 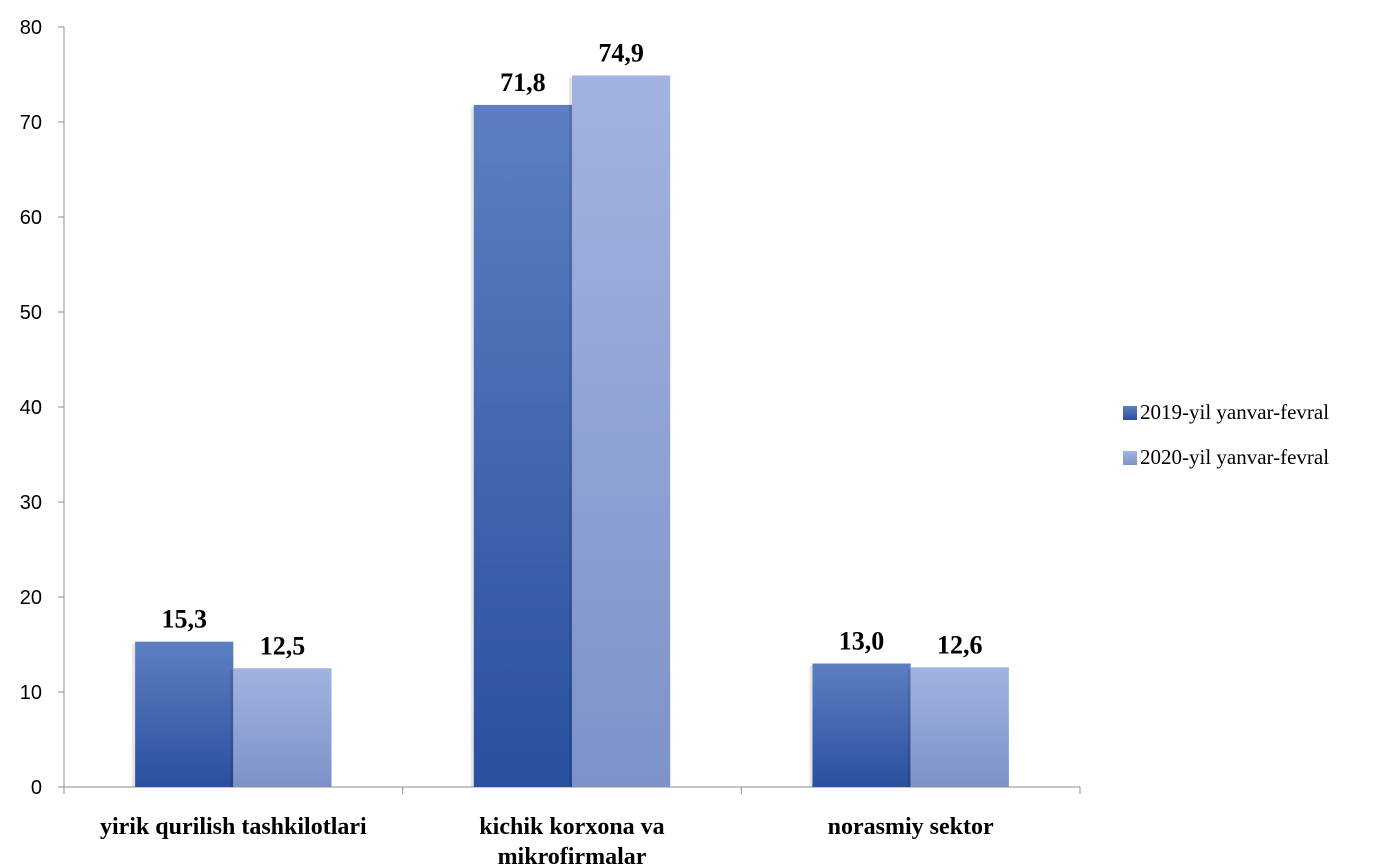 I want to click on legend-label: 2019-yil yanvar-fevral, so click(x=1234, y=412).